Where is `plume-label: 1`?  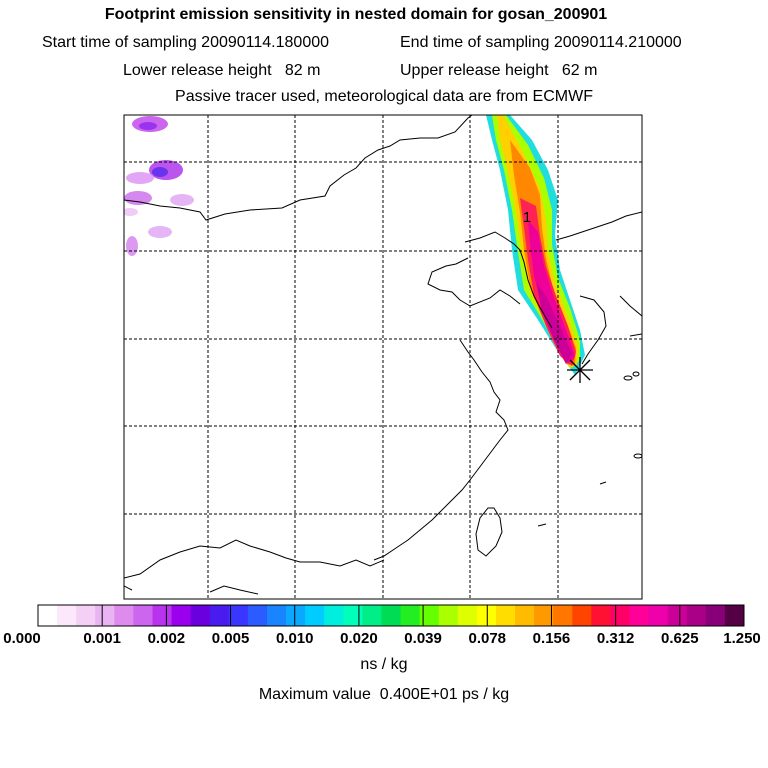
plume-label: 1 is located at coordinates (527, 217).